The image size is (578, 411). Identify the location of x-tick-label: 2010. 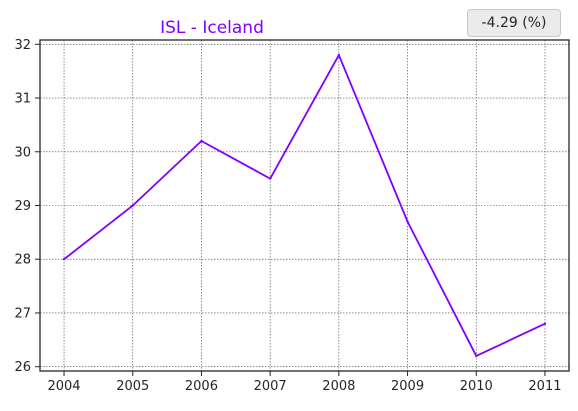
(476, 386).